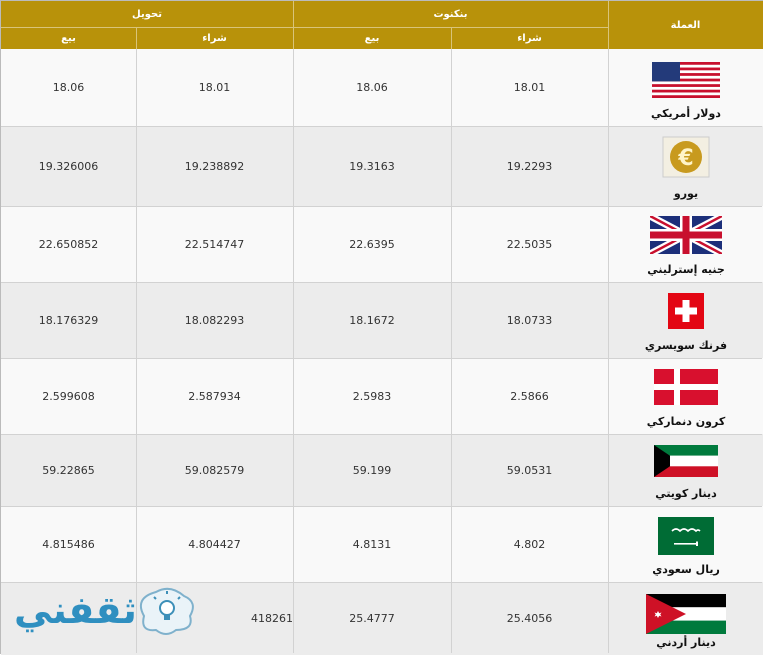 This screenshot has height=655, width=763. Describe the element at coordinates (686, 387) in the screenshot. I see `denmark-flag-icon` at that location.